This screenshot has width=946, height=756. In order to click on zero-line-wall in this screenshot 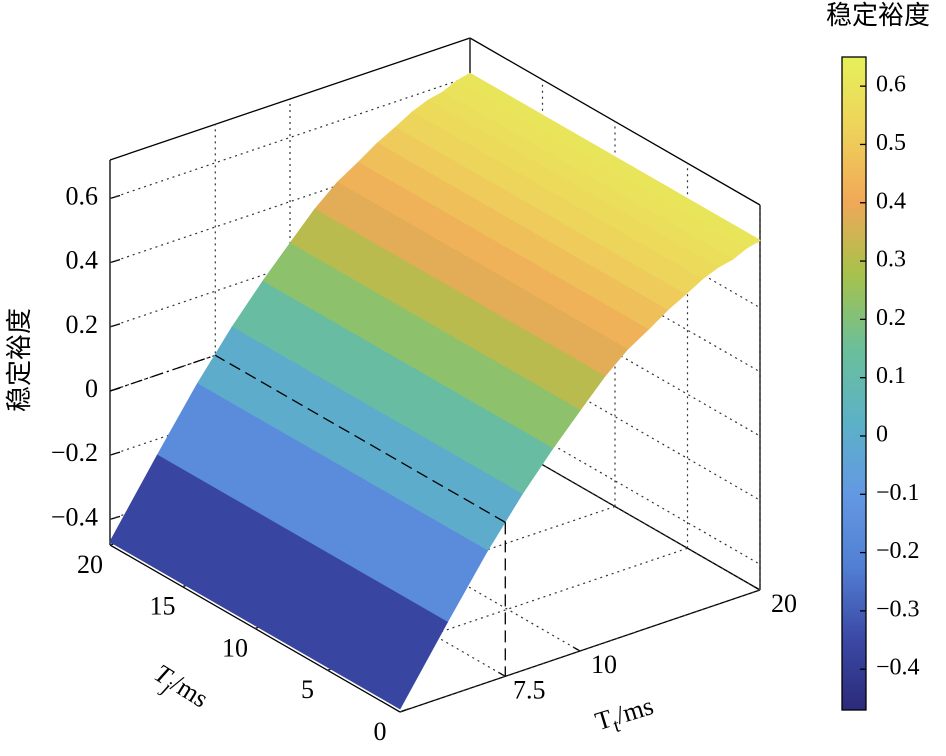, I will do `click(162, 373)`.